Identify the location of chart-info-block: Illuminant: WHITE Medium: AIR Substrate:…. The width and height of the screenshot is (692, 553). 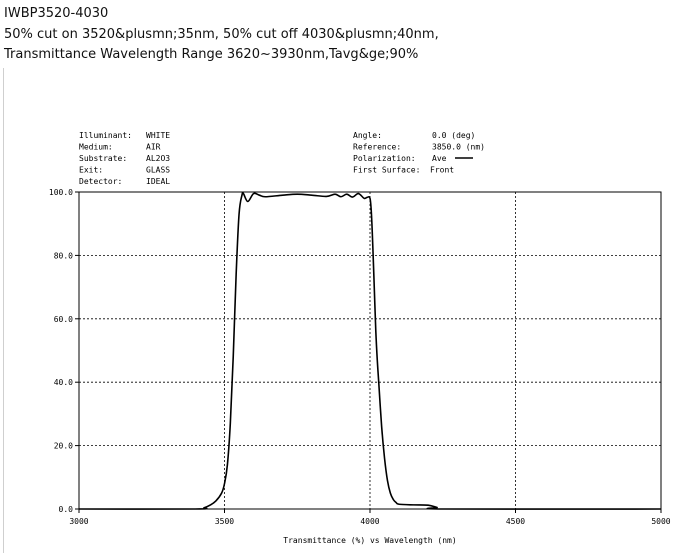
(282, 158).